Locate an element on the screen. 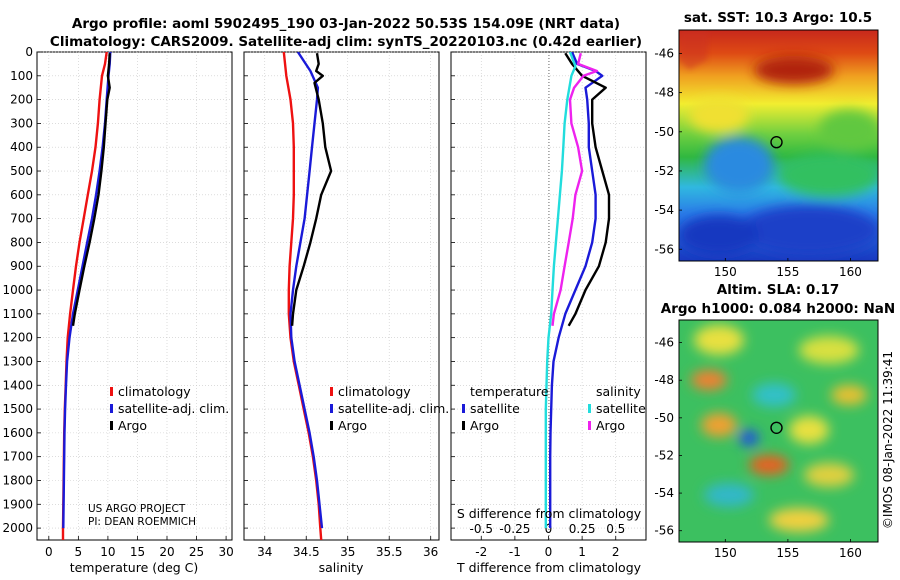  x-tick-label: 36 is located at coordinates (430, 552).